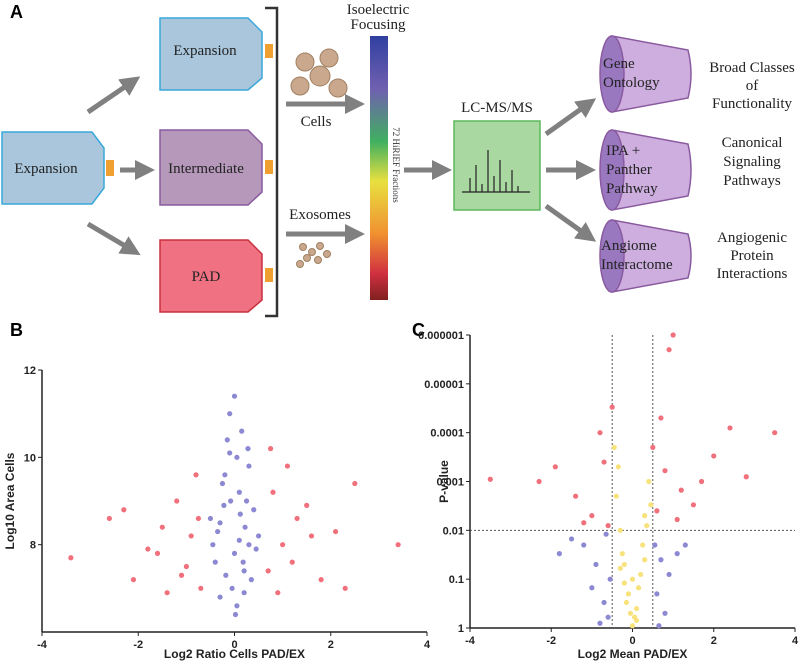 The image size is (800, 664). Describe the element at coordinates (30, 371) in the screenshot. I see `y-tick-label: 12` at that location.